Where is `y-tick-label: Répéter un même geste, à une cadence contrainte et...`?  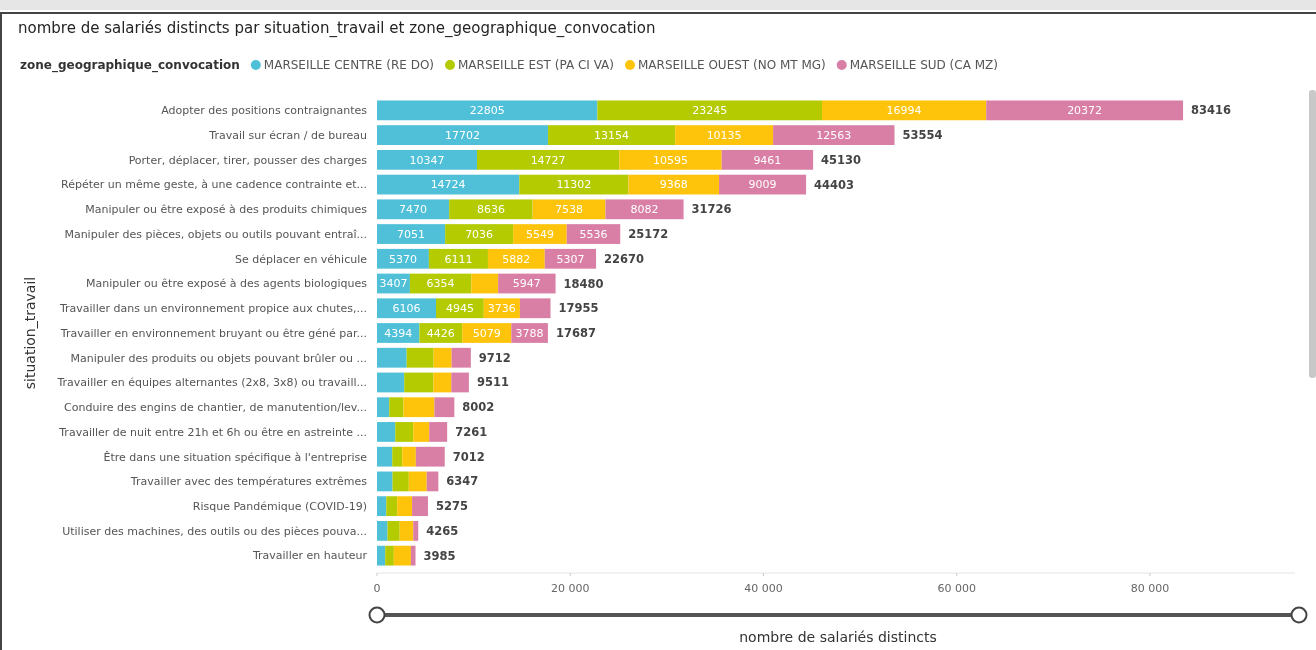 y-tick-label: Répéter un même geste, à une cadence contrainte et... is located at coordinates (214, 185).